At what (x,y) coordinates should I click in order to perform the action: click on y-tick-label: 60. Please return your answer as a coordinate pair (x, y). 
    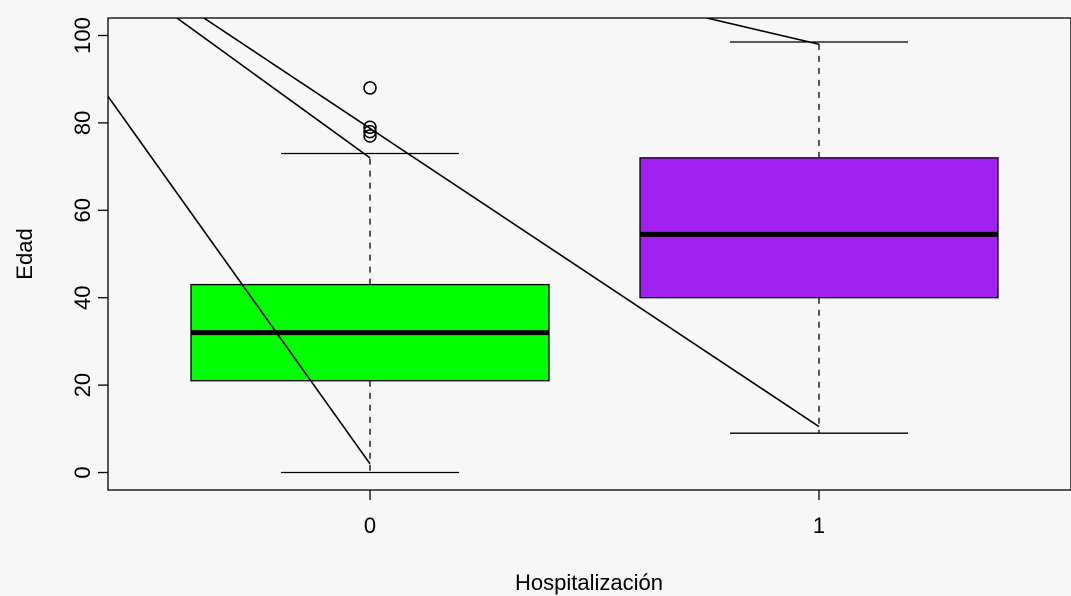
    Looking at the image, I should click on (82, 210).